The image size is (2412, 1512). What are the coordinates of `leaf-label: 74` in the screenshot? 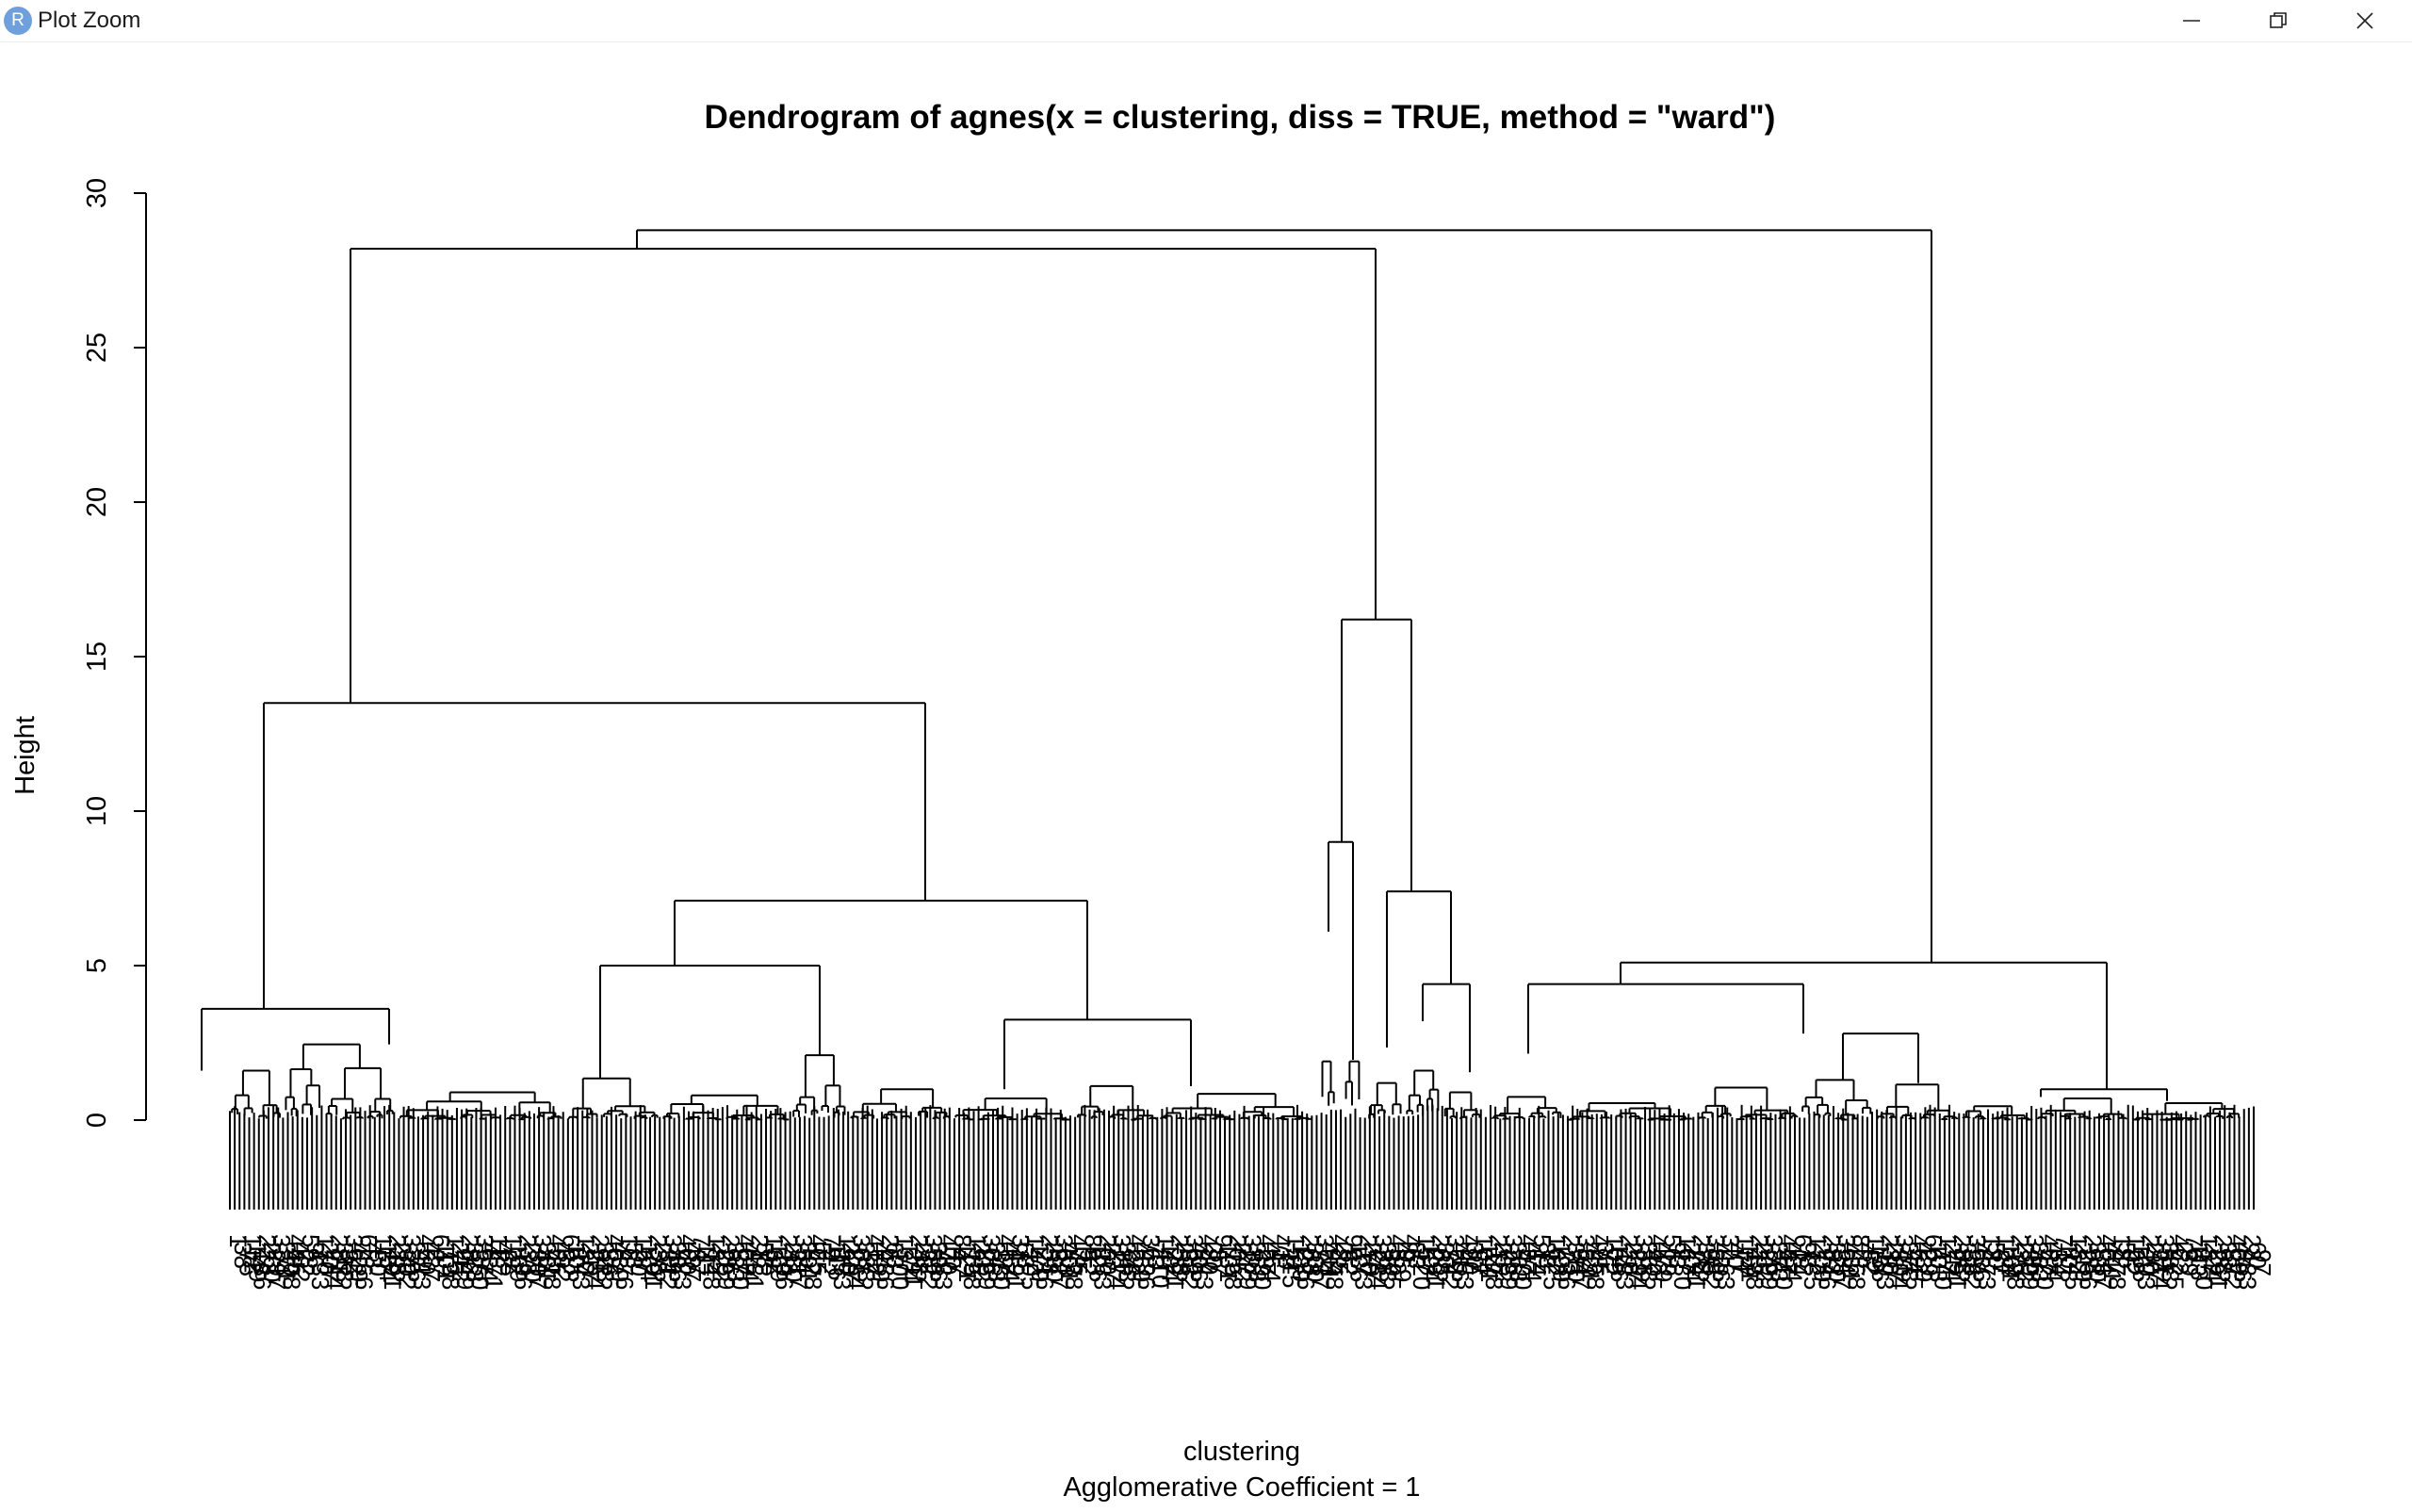 It's located at (702, 1247).